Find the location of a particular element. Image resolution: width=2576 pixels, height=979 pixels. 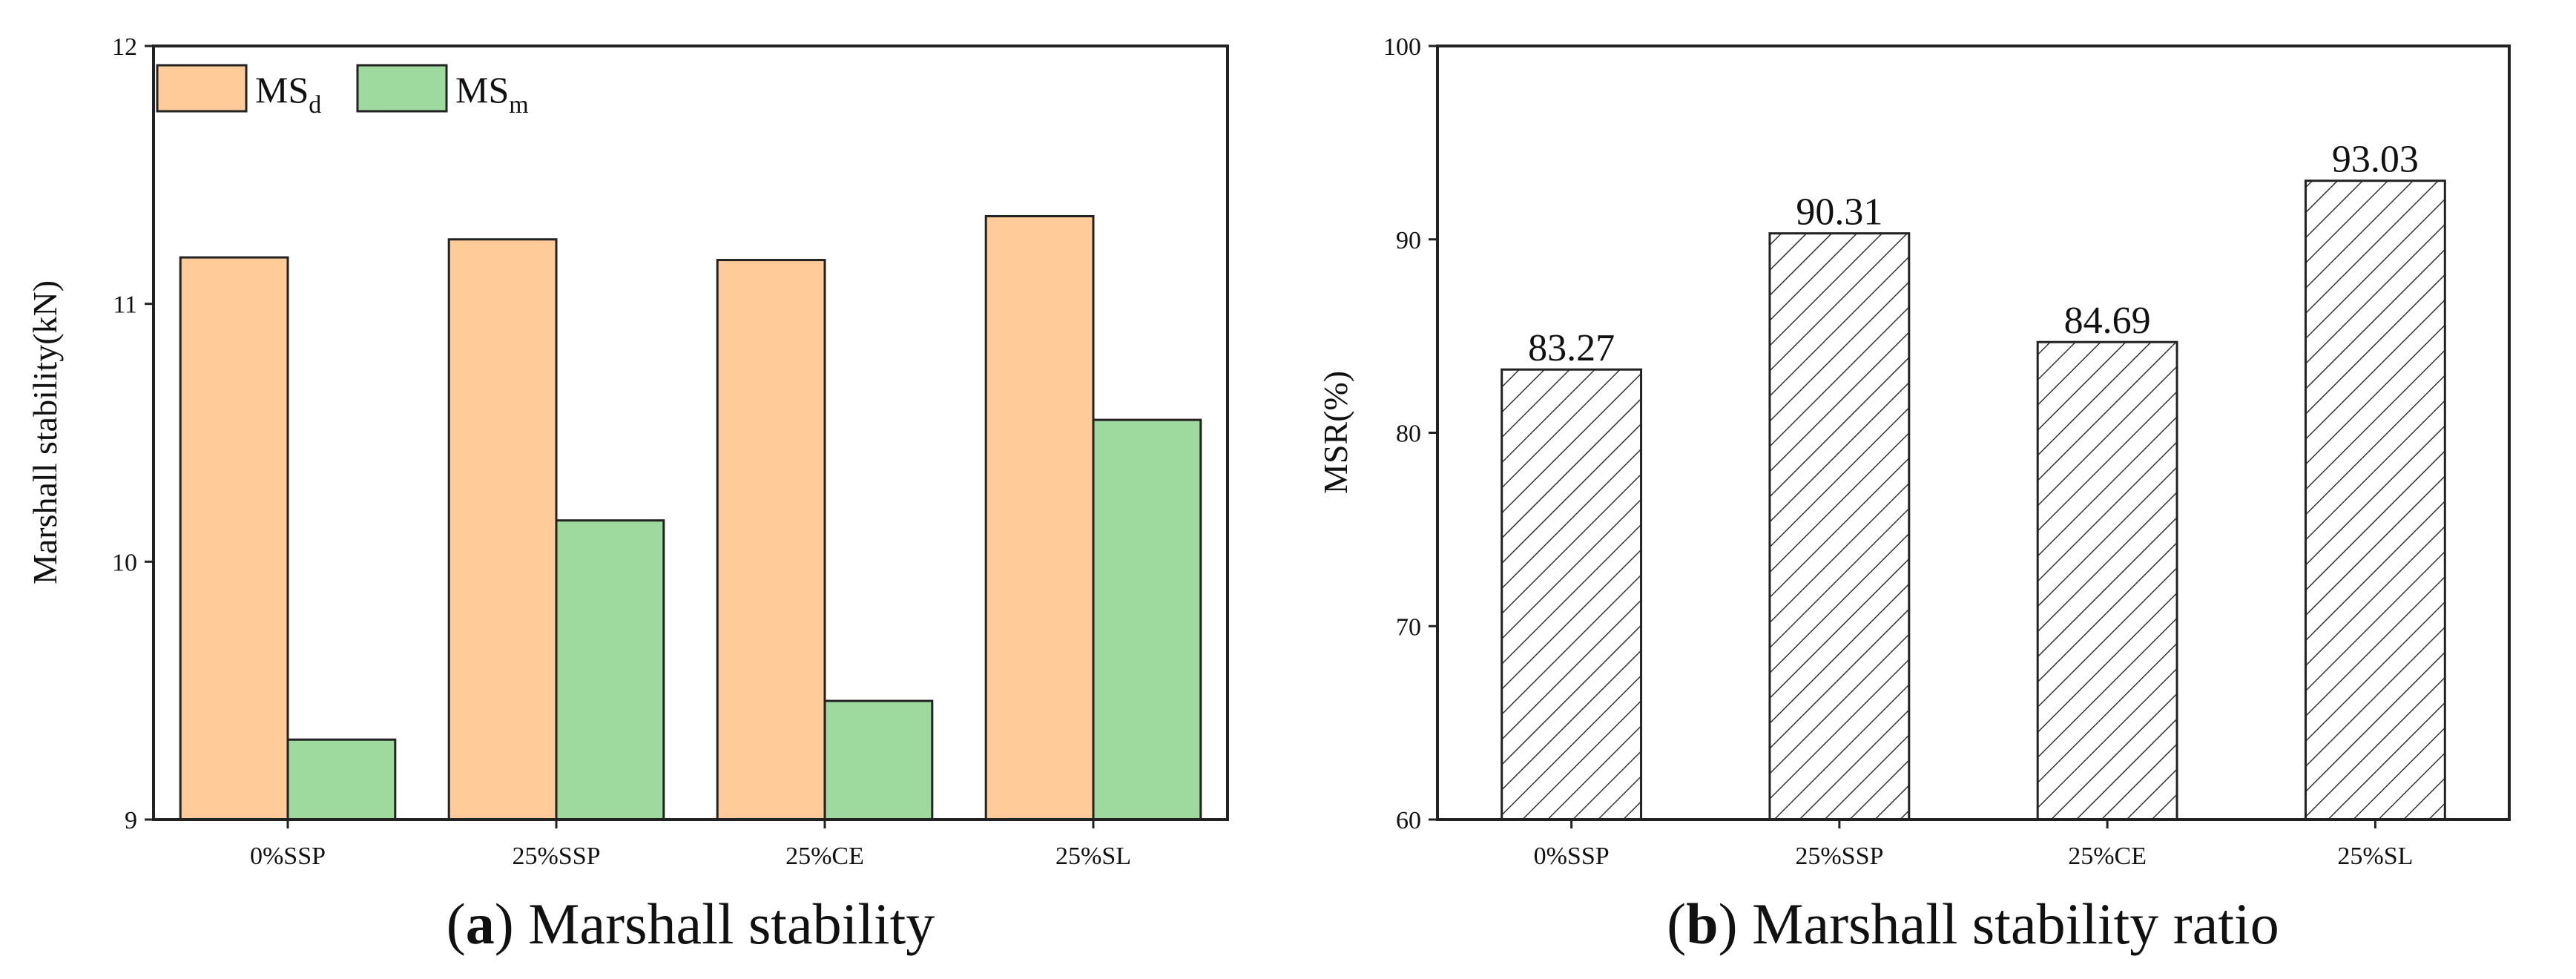

panel-a-y-tick-label: 9 is located at coordinates (131, 820).